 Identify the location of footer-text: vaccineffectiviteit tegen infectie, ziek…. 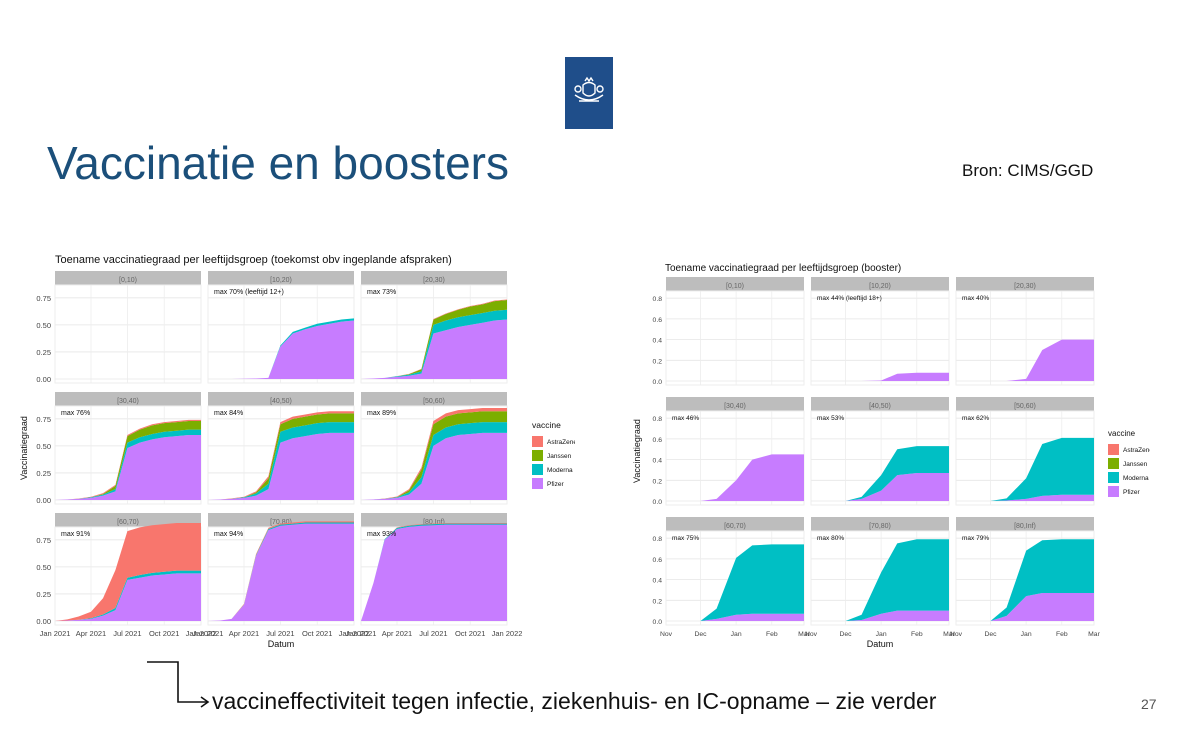
(574, 701).